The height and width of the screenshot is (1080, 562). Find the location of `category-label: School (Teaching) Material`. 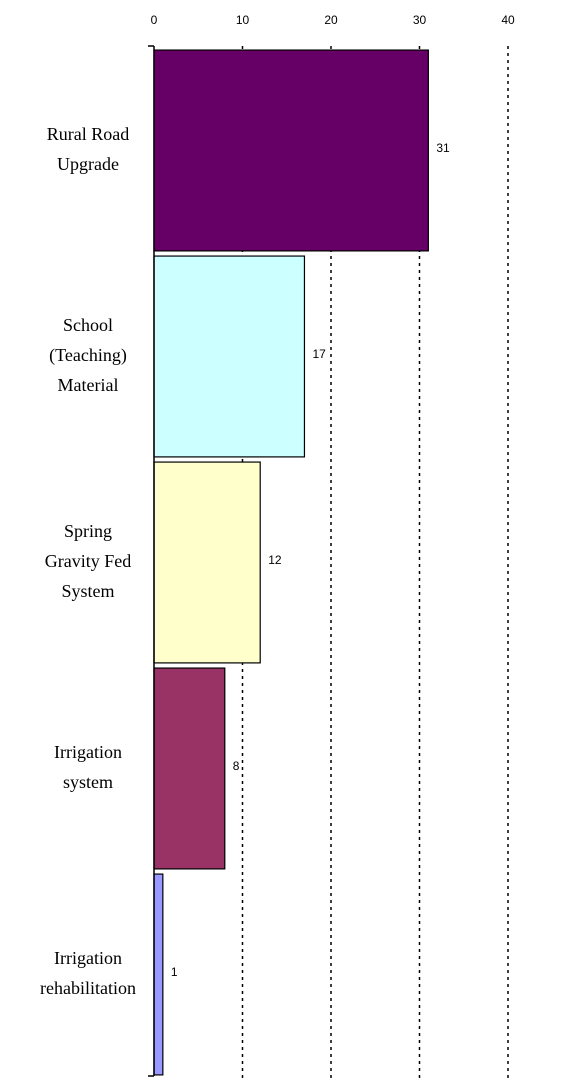

category-label: School (Teaching) Material is located at coordinates (88, 355).